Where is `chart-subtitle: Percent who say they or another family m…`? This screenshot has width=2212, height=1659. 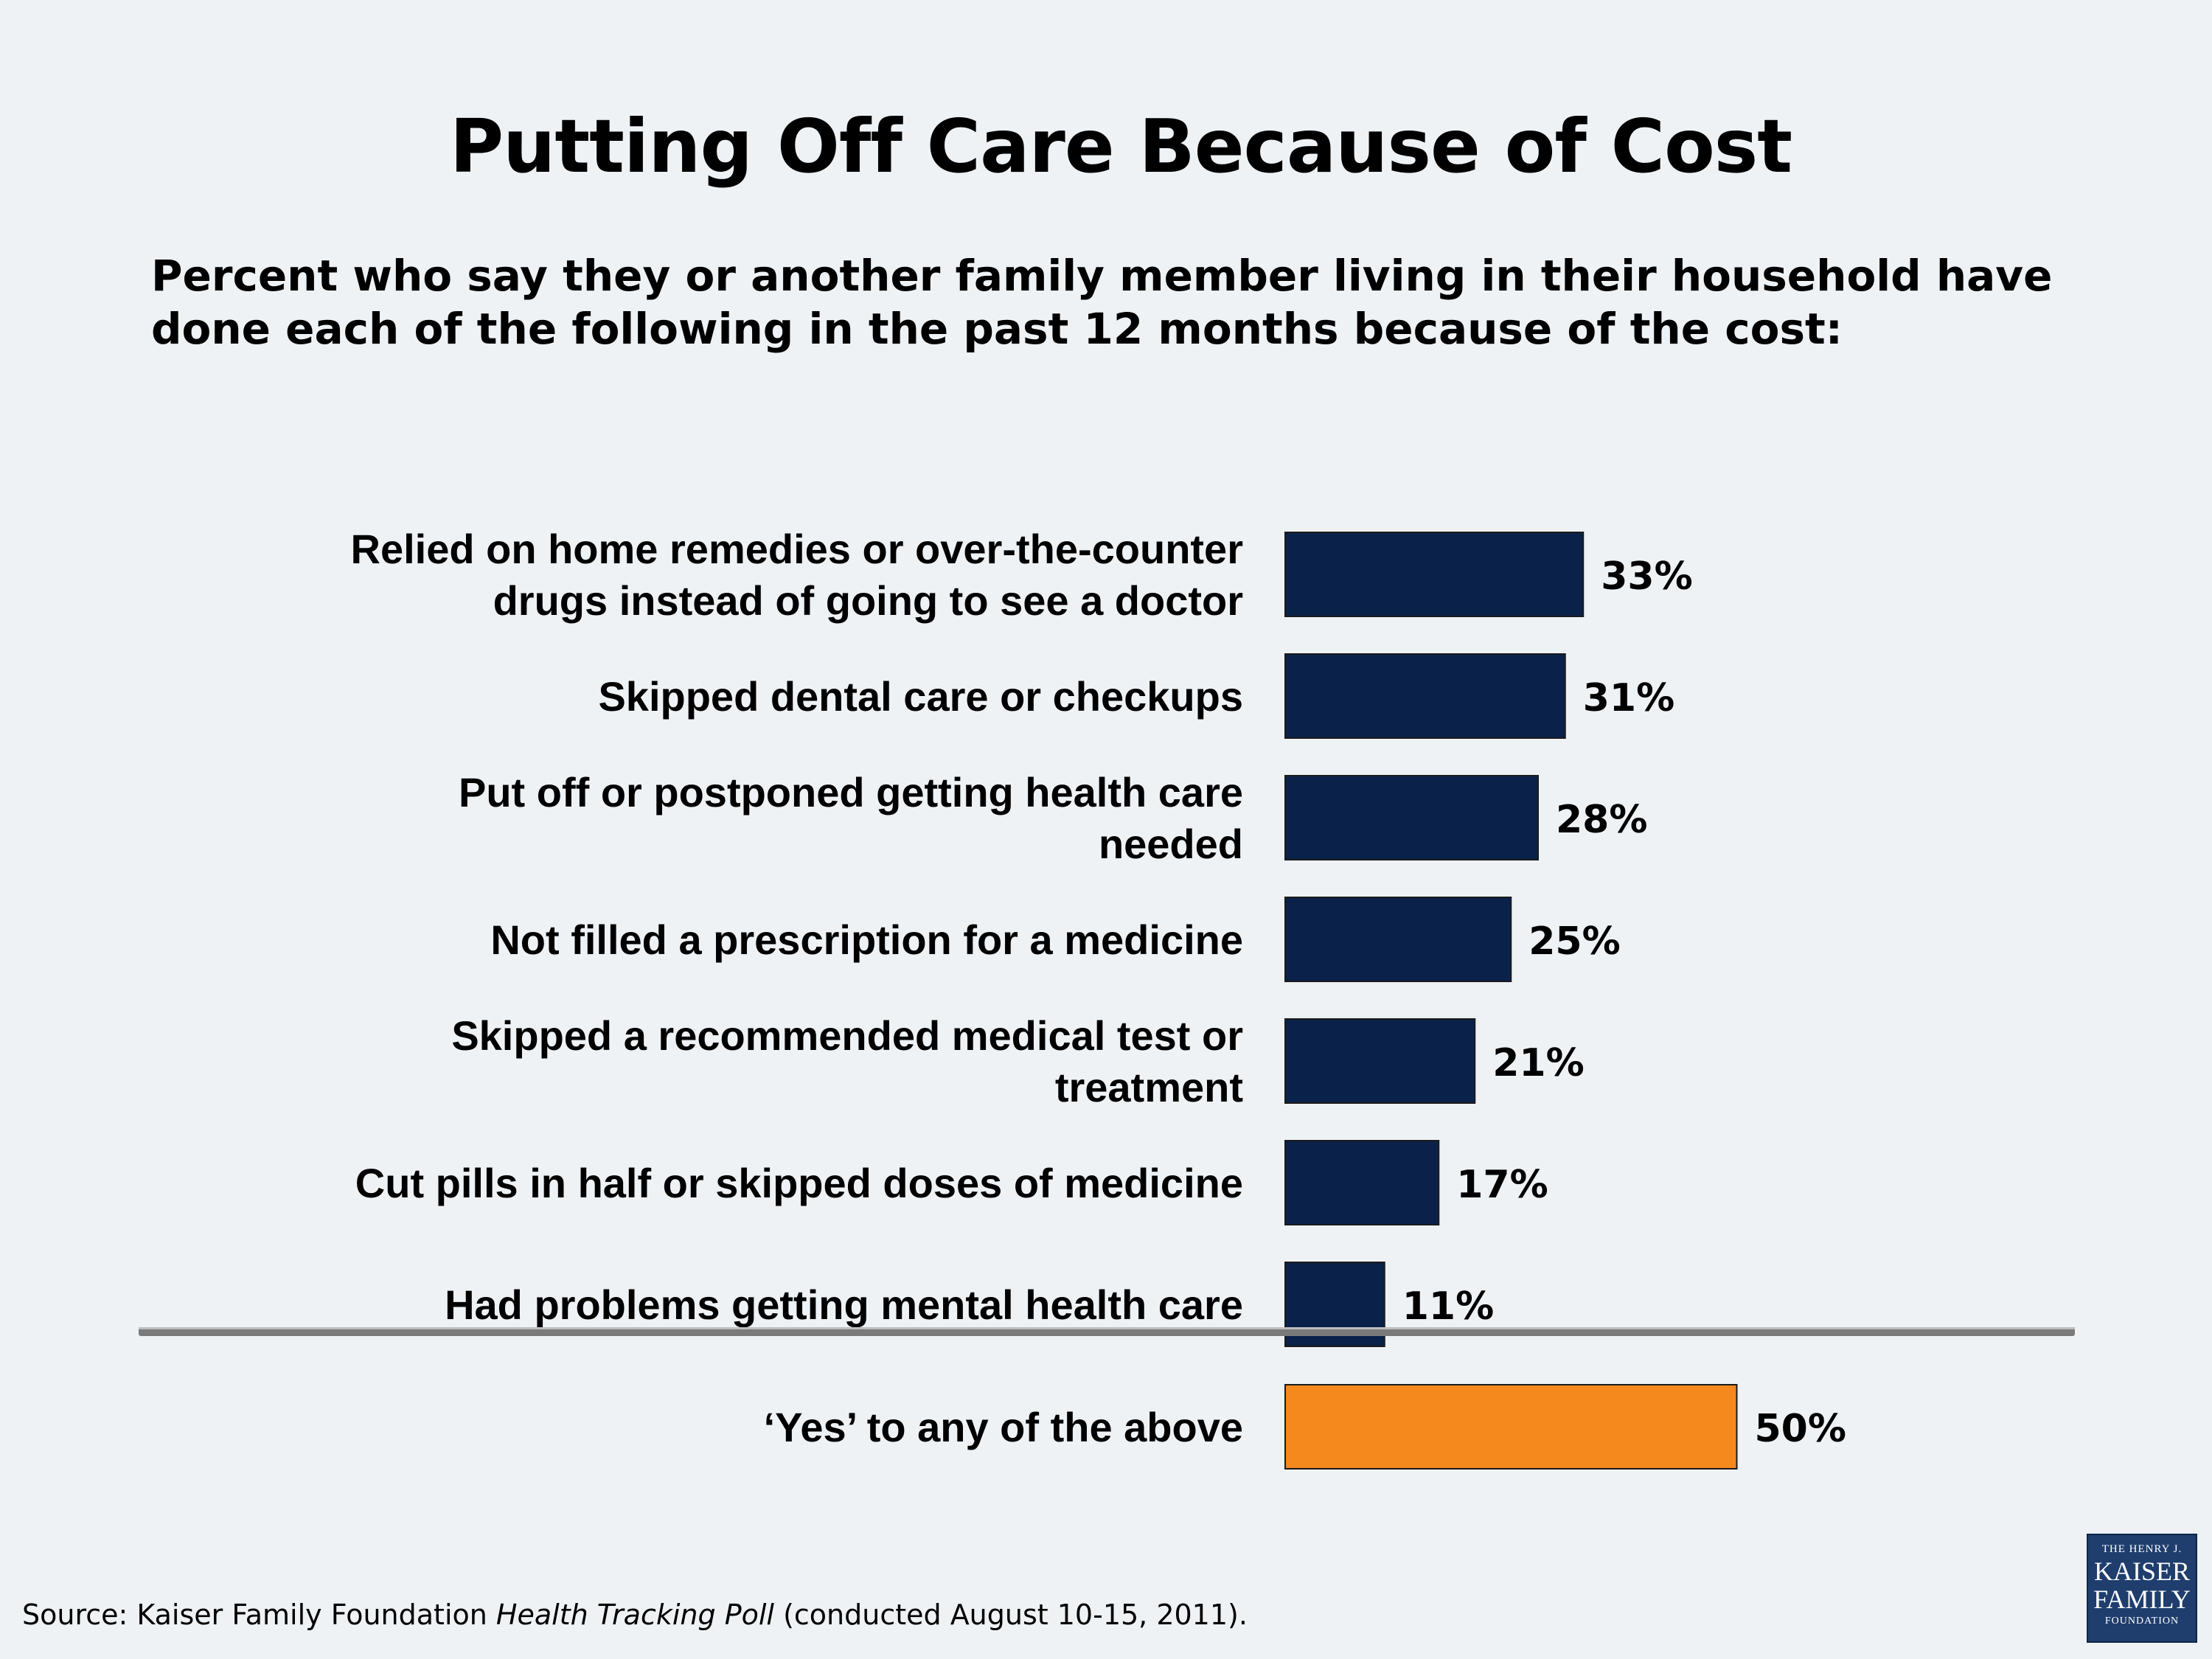 chart-subtitle: Percent who say they or another family m… is located at coordinates (1102, 302).